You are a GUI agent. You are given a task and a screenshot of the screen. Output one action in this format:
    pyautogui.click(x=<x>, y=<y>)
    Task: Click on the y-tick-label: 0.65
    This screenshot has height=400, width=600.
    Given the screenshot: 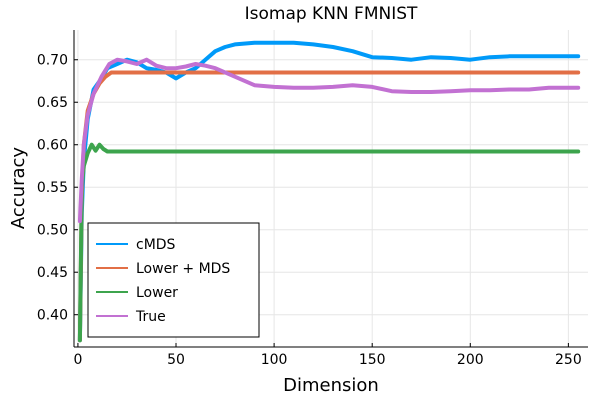 What is the action you would take?
    pyautogui.click(x=52, y=103)
    